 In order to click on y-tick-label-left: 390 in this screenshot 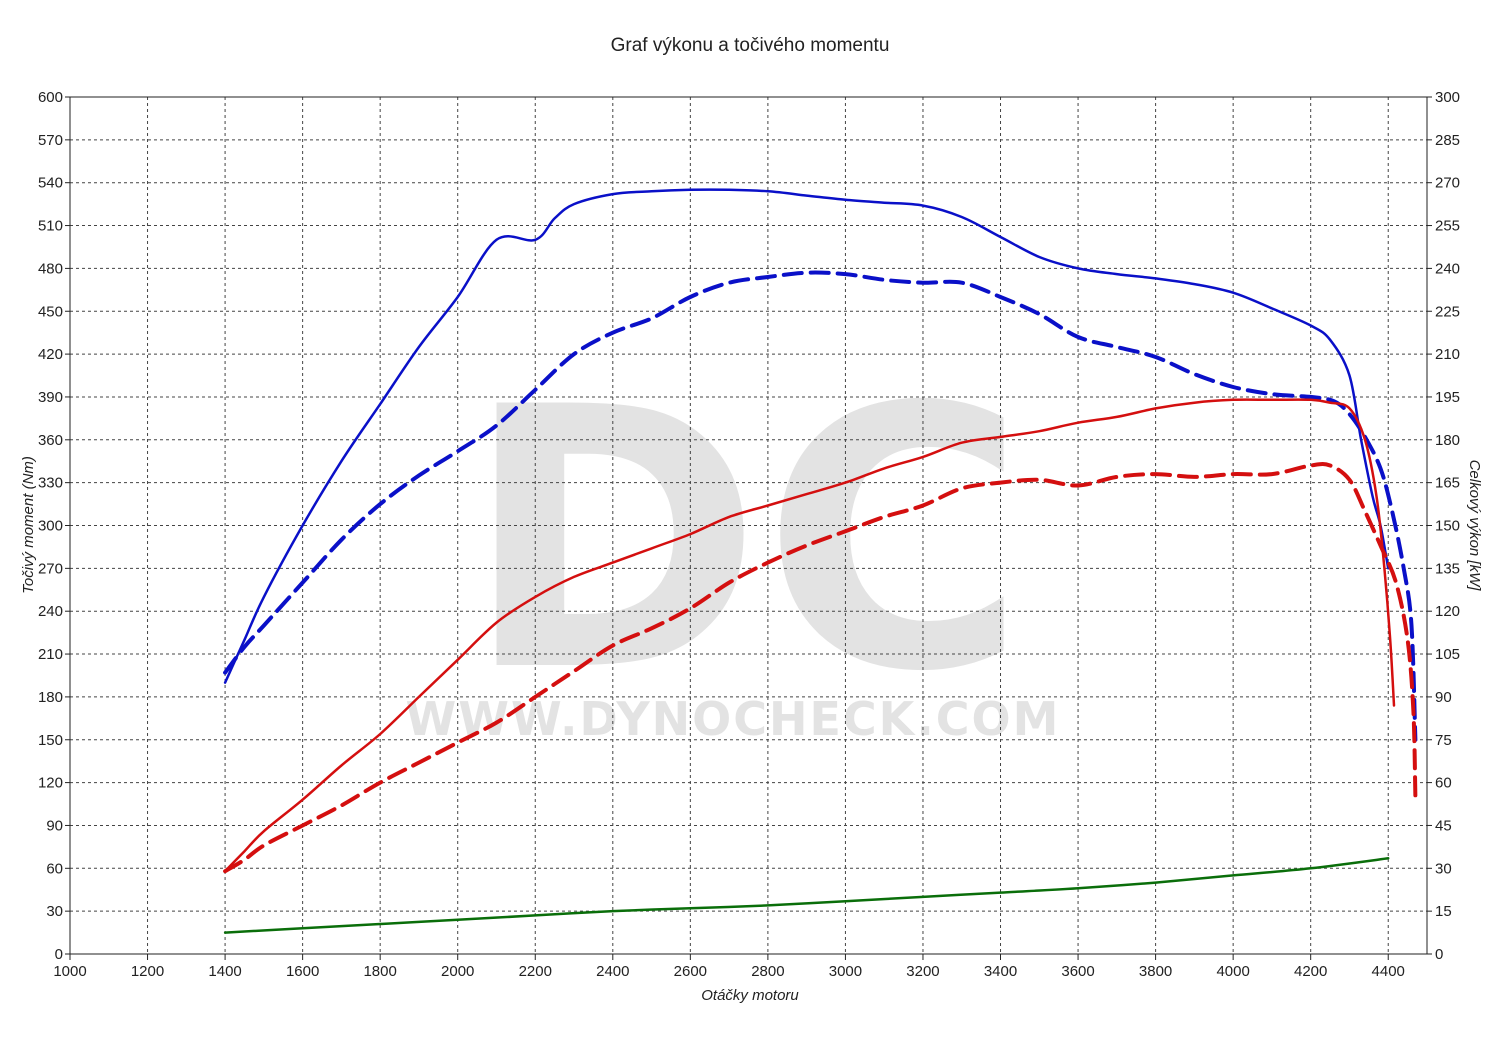, I will do `click(50, 397)`.